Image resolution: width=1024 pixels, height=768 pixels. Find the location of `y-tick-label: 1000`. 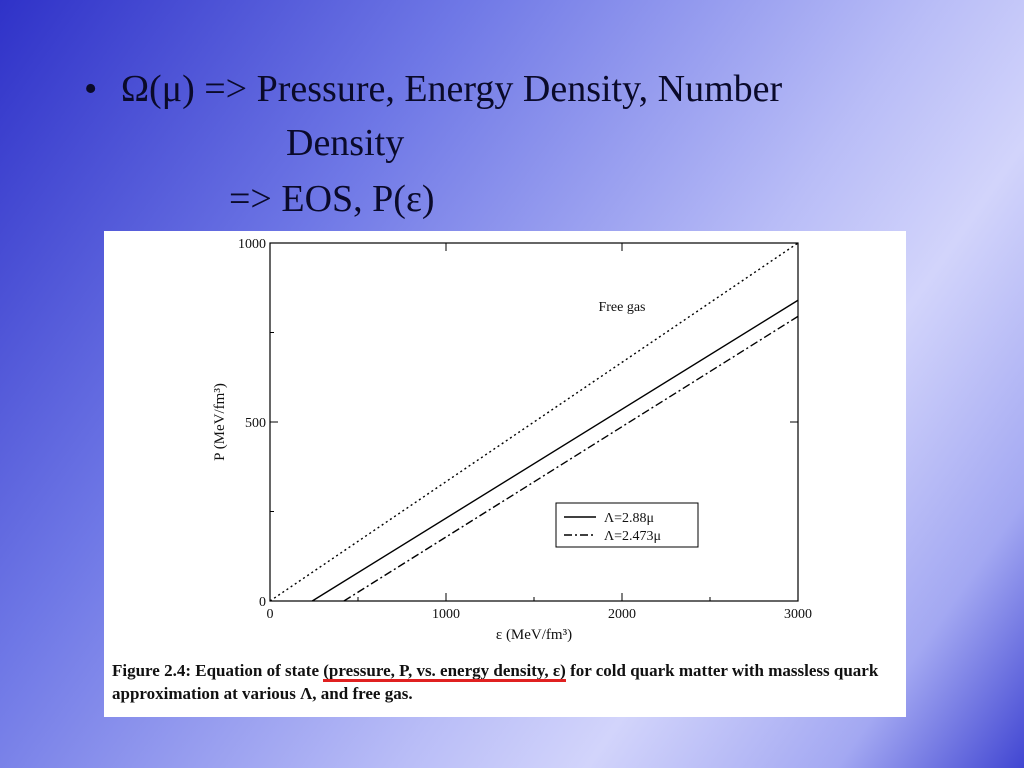

y-tick-label: 1000 is located at coordinates (252, 244).